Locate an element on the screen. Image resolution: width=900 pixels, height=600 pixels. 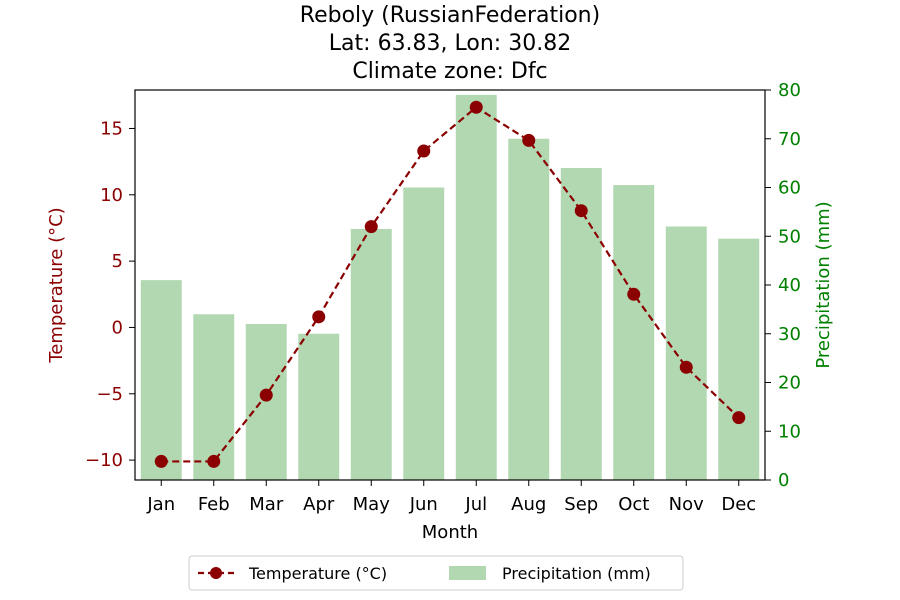
y-right-tick-label: 80 is located at coordinates (789, 90).